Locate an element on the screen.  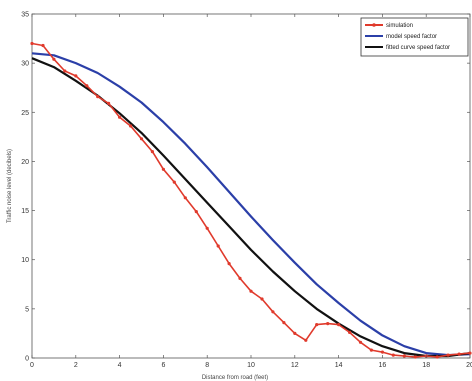
x-tick-label: 8 is located at coordinates (207, 365).